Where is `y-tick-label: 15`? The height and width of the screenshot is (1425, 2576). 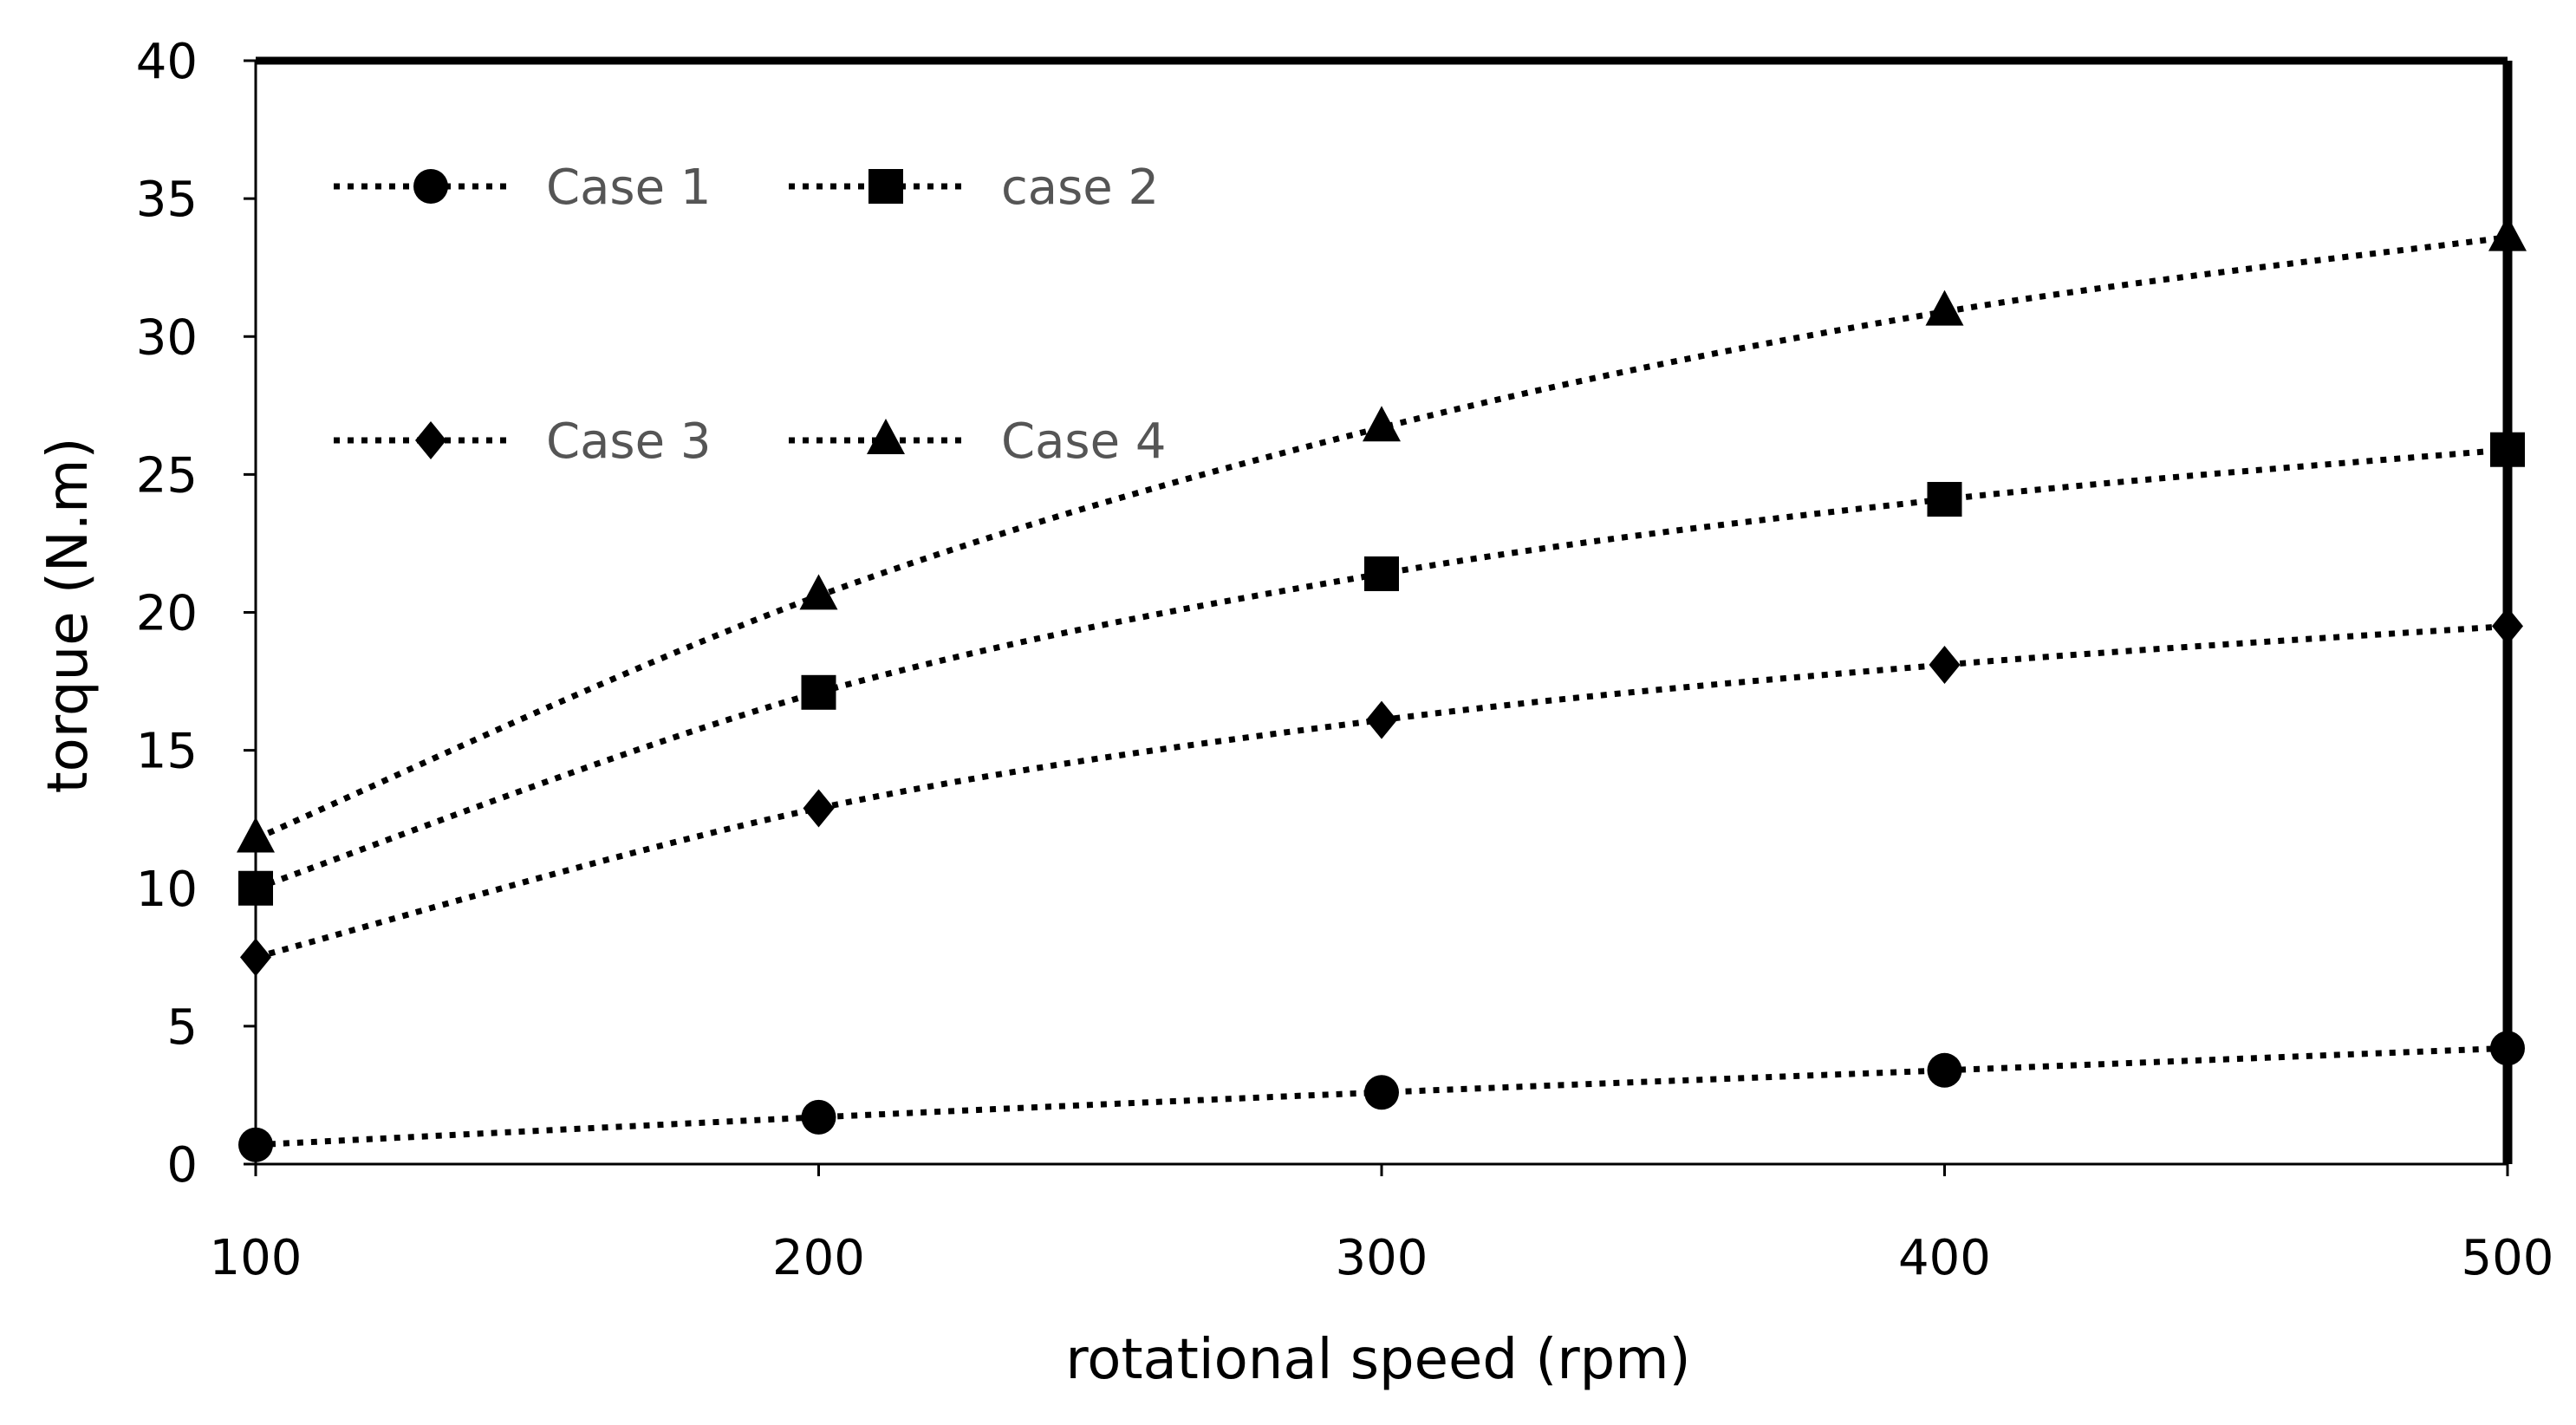 y-tick-label: 15 is located at coordinates (167, 752).